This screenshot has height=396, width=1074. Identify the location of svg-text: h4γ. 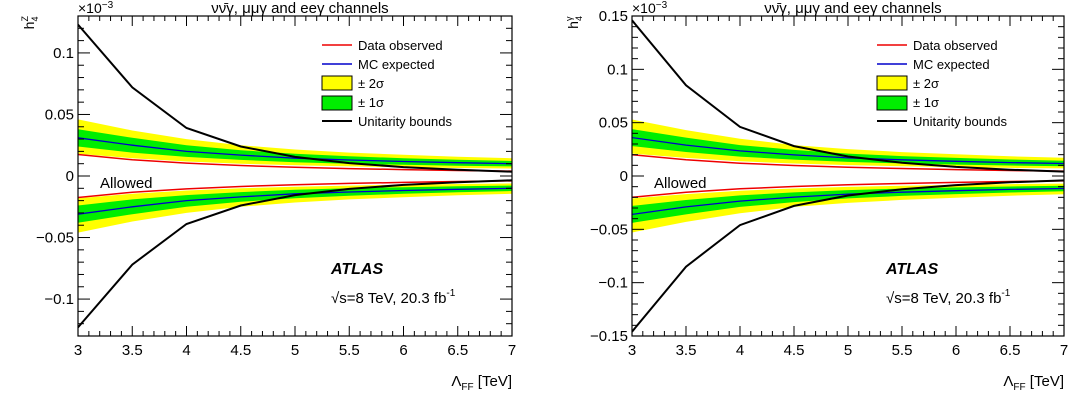
(574, 22).